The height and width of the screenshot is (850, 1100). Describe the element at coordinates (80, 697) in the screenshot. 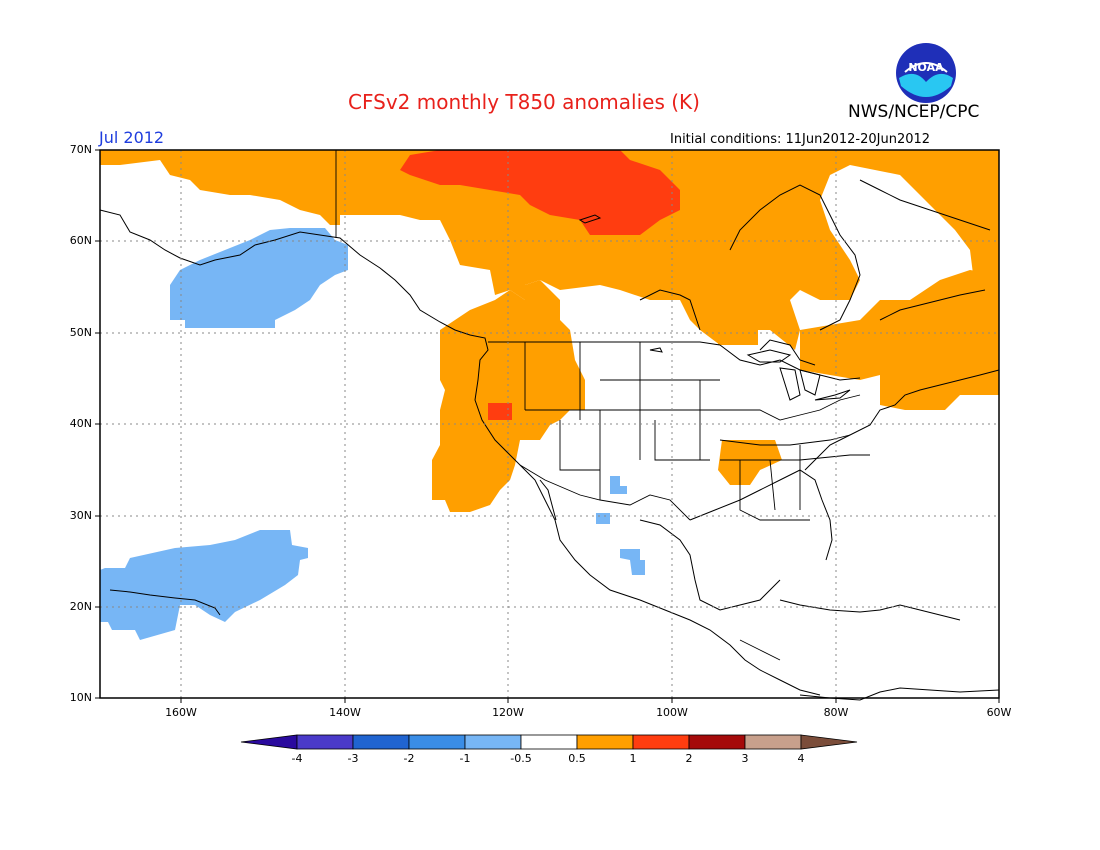

I see `lat-label-10n: 10N` at that location.